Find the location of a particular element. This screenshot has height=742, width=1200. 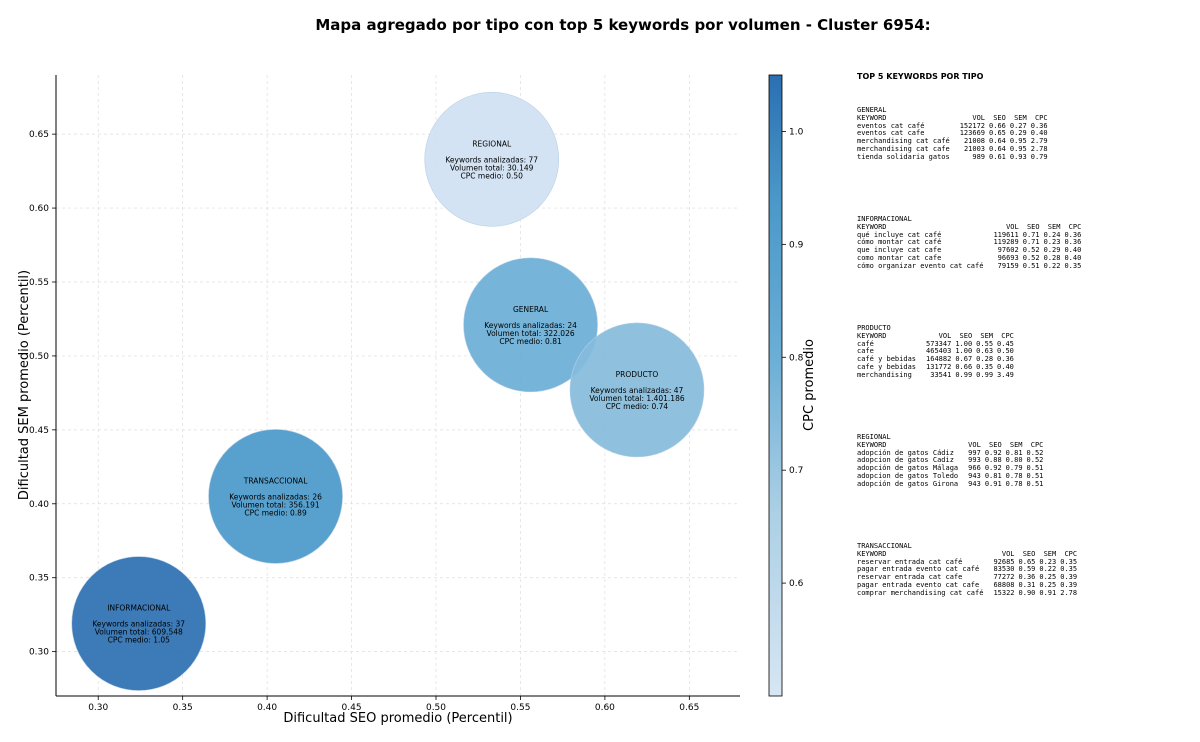

cell-vol: 96693 is located at coordinates (1008, 257).